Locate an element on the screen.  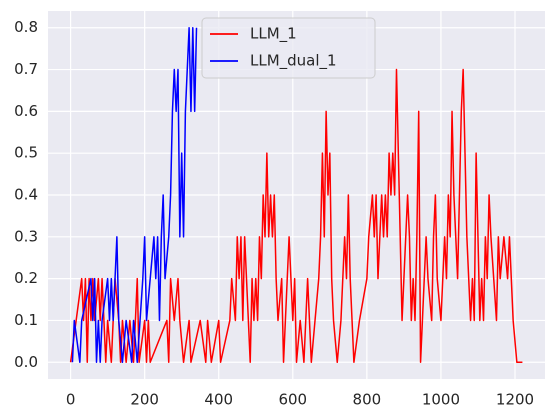
y-tick-label: 0.6 is located at coordinates (26, 111).